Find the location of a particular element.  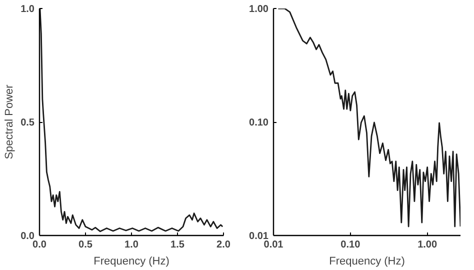

x-tick-label: 0.10 is located at coordinates (350, 245).